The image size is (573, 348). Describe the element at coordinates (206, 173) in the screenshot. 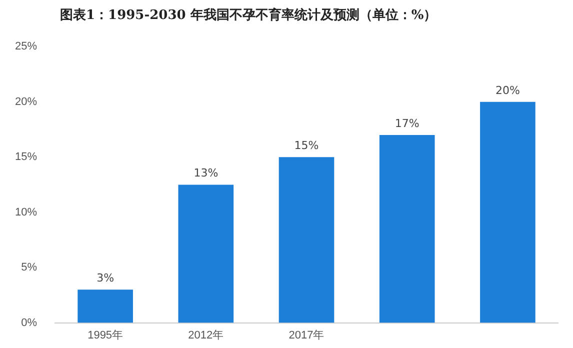

I see `data-label: 13%` at that location.